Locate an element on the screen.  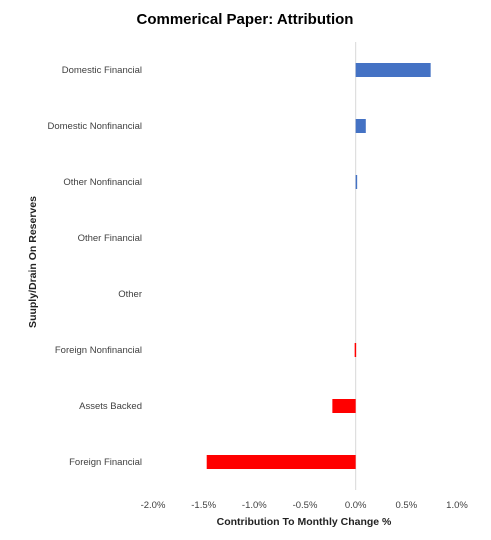
chart-title: Commerical Paper: Attribution is located at coordinates (245, 19).